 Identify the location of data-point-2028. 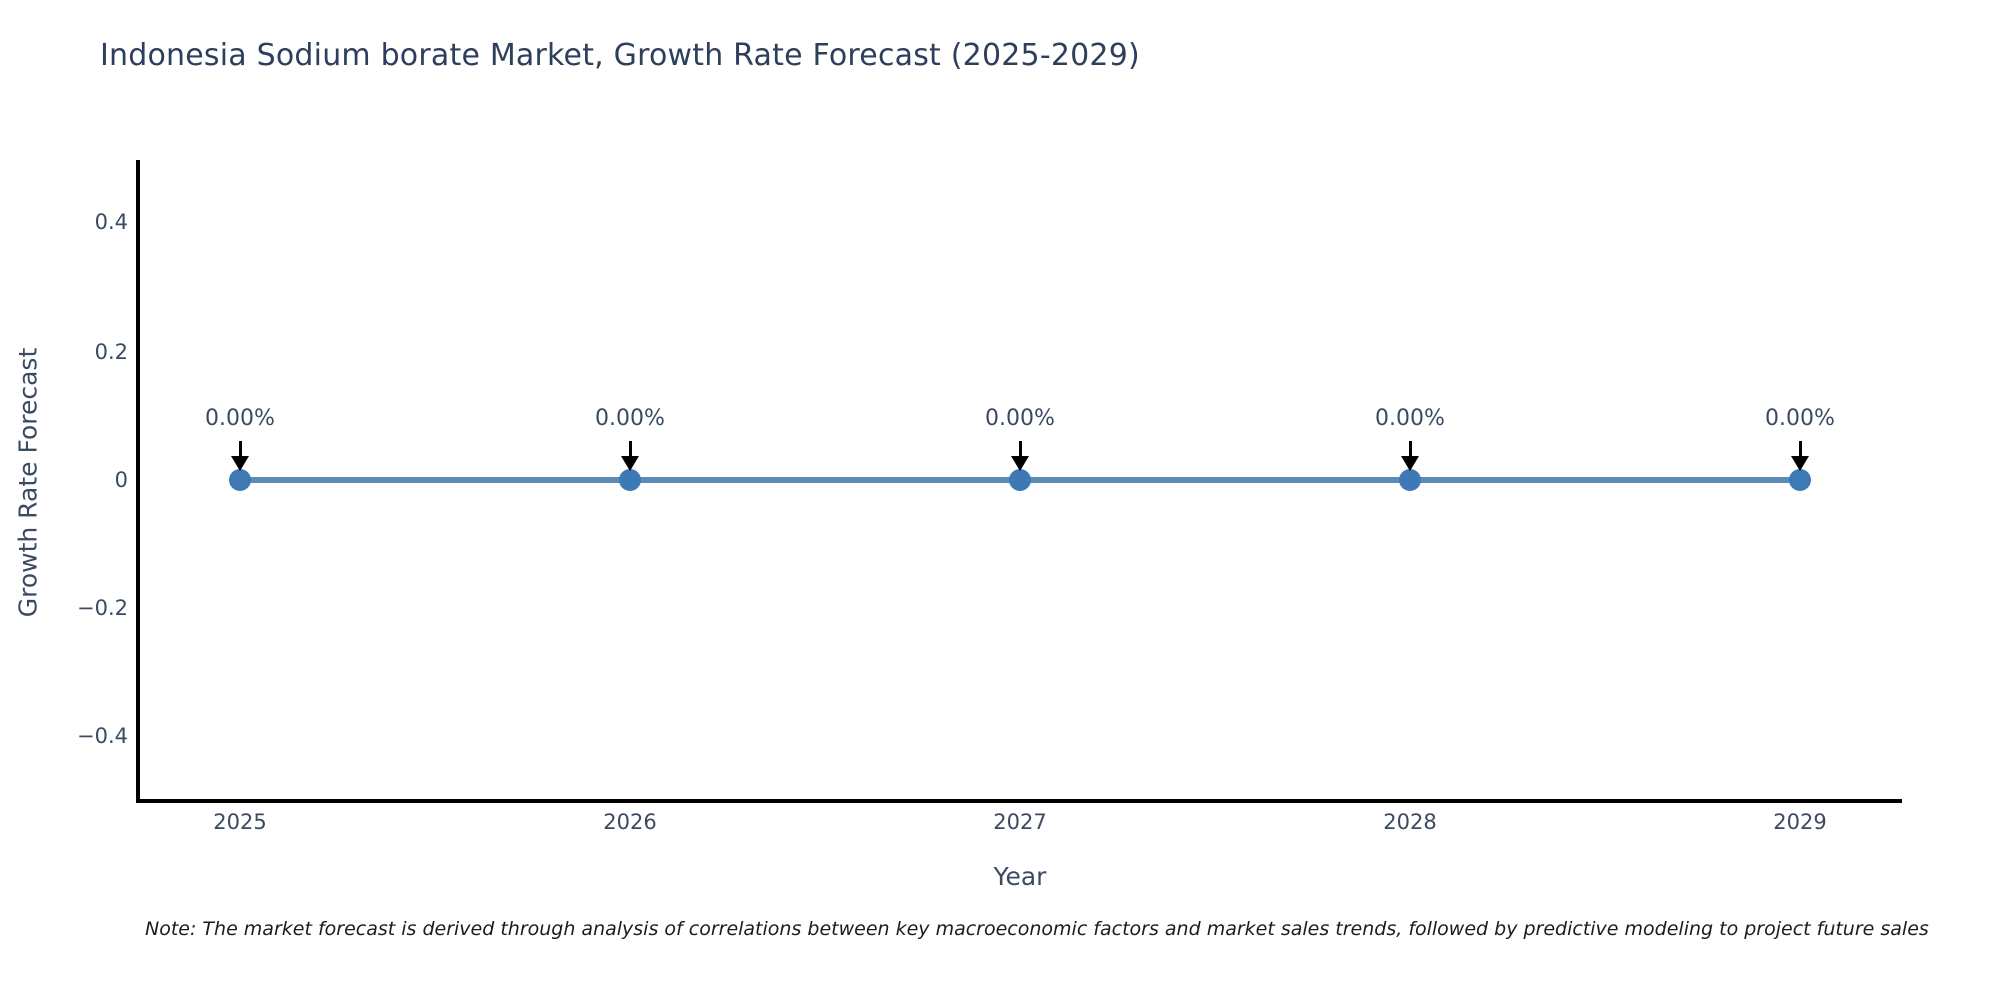
(1410, 480).